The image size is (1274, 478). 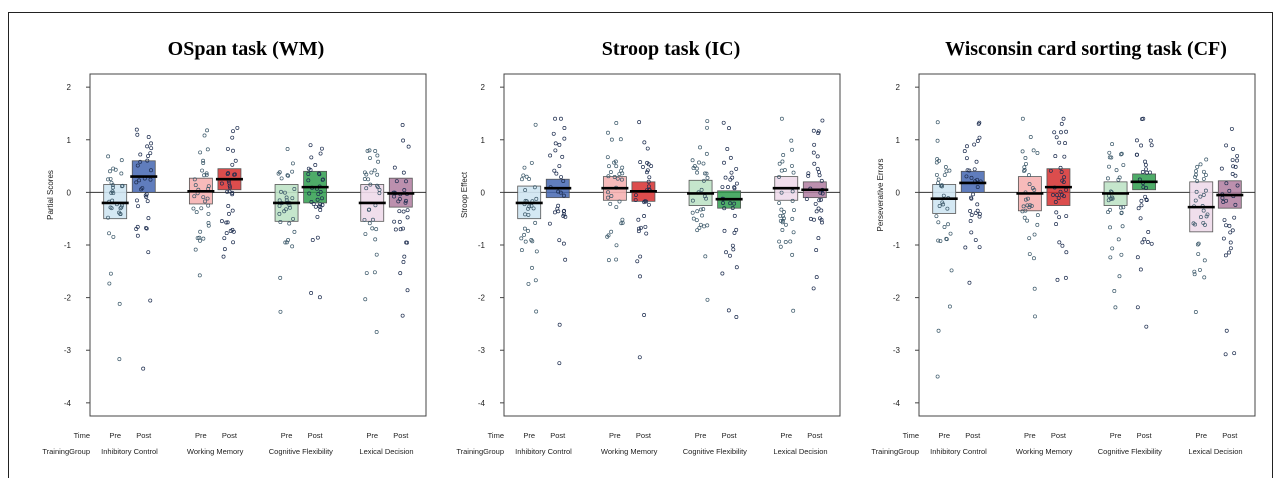 I want to click on chart-title: Stroop task (IC), so click(x=671, y=49).